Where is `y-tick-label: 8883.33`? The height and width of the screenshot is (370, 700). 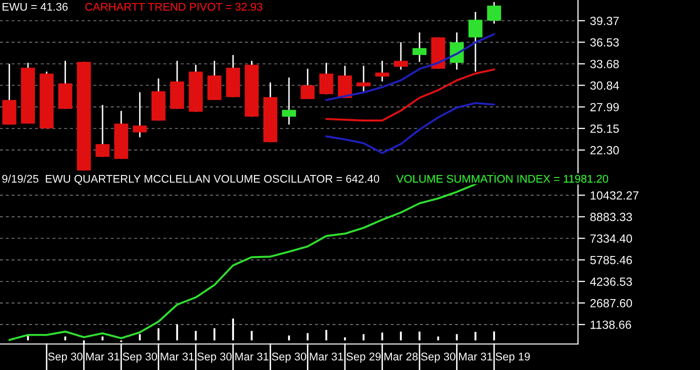 y-tick-label: 8883.33 is located at coordinates (611, 217).